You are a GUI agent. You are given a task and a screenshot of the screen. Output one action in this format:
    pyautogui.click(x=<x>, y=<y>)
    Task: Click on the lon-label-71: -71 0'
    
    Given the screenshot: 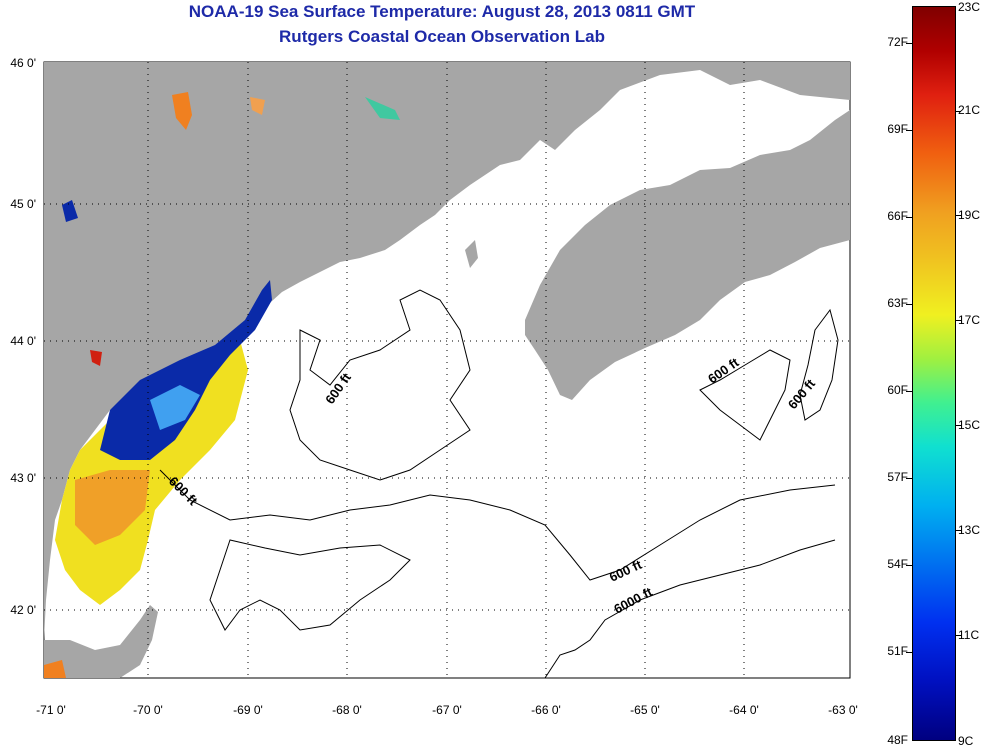 What is the action you would take?
    pyautogui.click(x=51, y=710)
    